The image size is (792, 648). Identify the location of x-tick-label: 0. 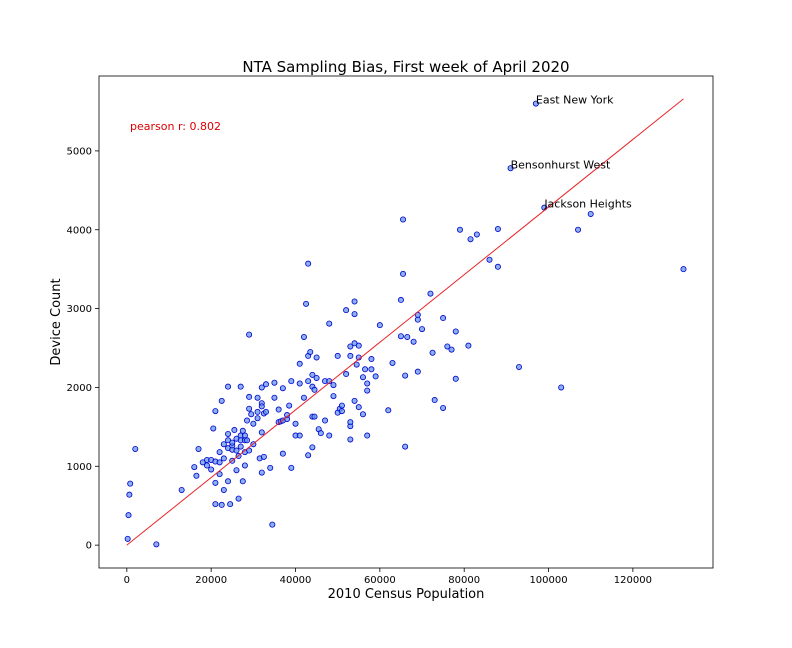
(127, 580).